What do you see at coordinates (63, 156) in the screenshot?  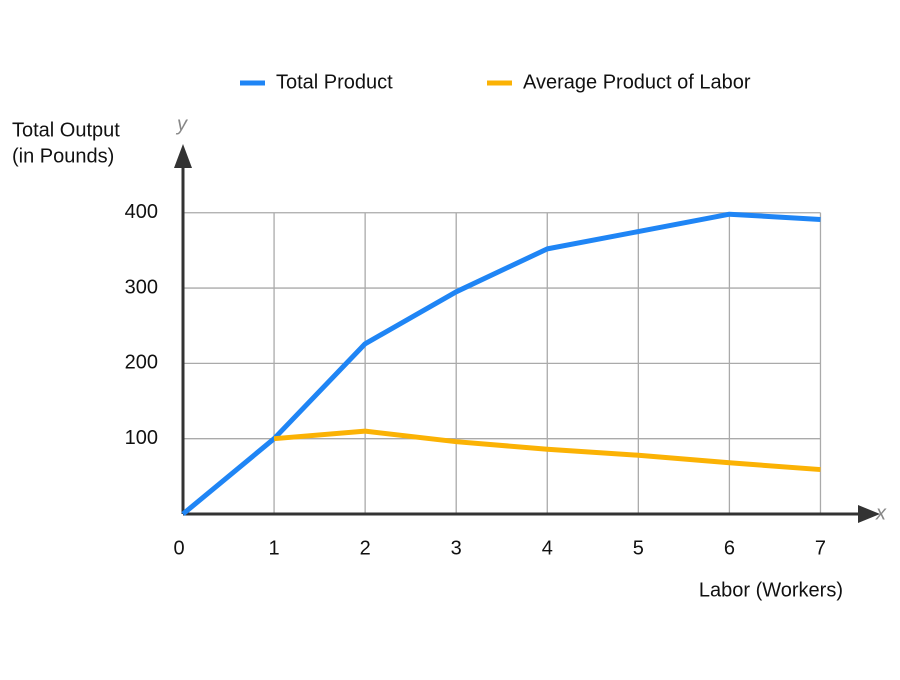 I see `y-axis-label: (in Pounds)` at bounding box center [63, 156].